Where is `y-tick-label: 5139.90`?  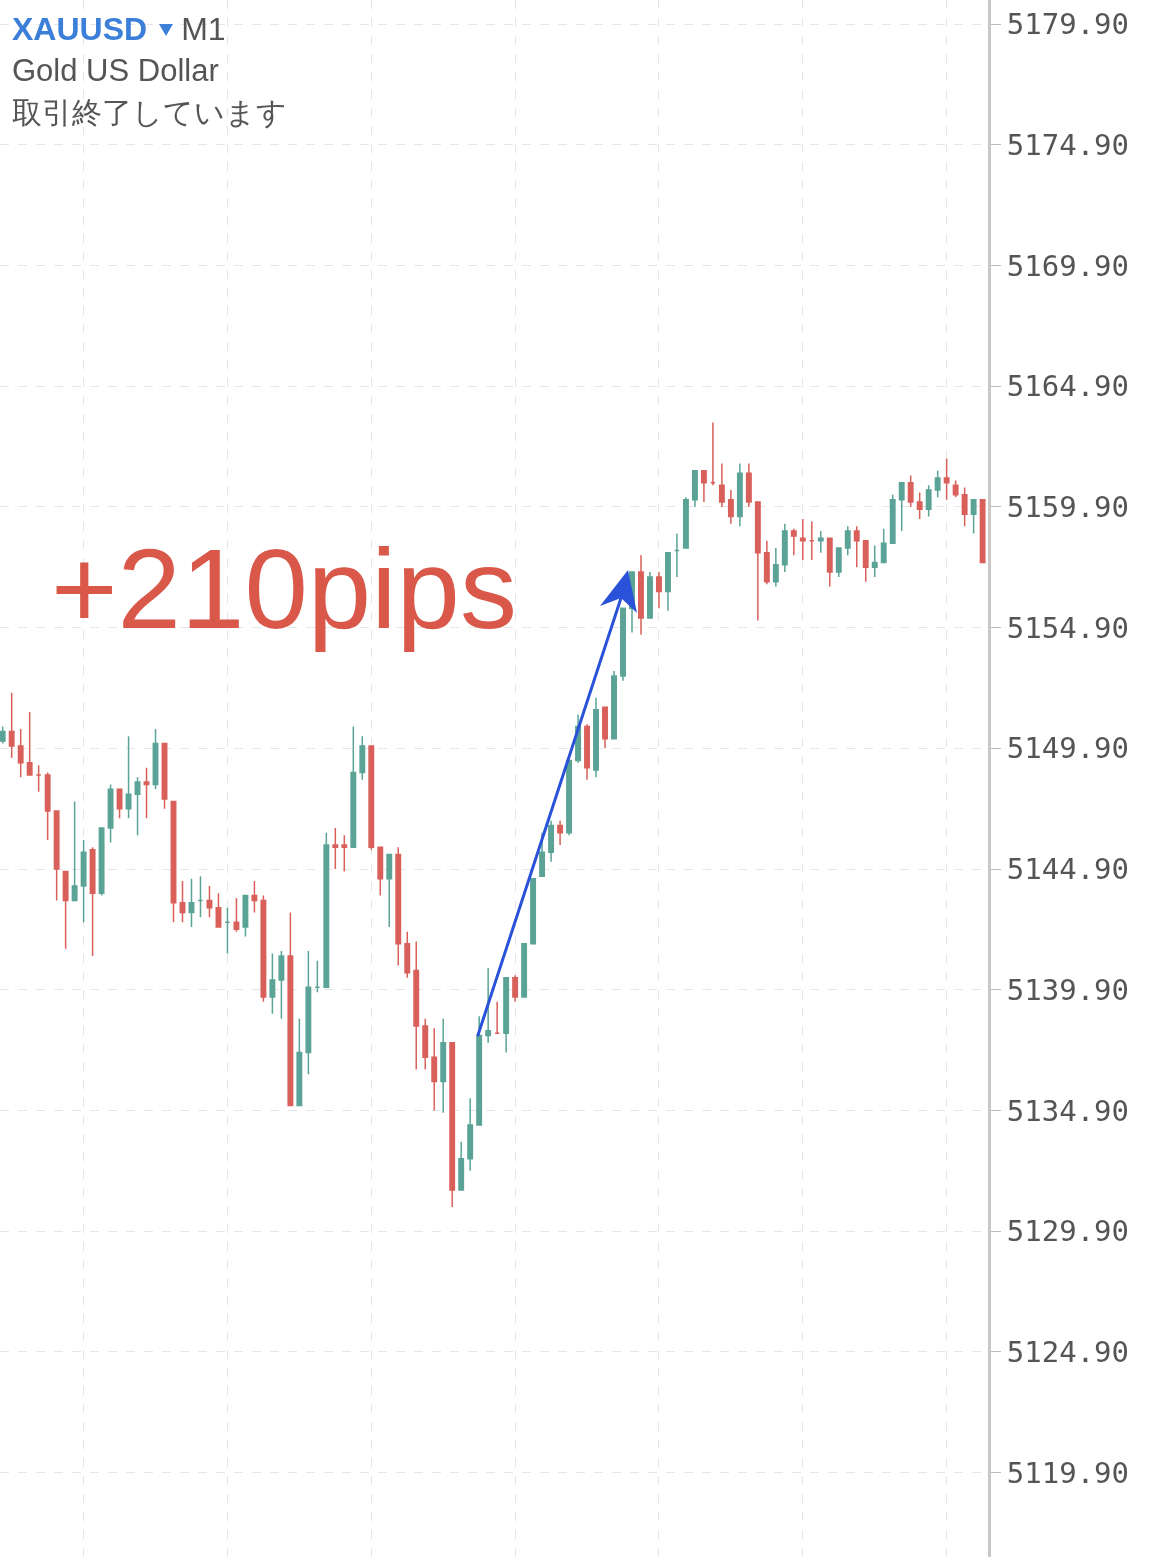
y-tick-label: 5139.90 is located at coordinates (1068, 989).